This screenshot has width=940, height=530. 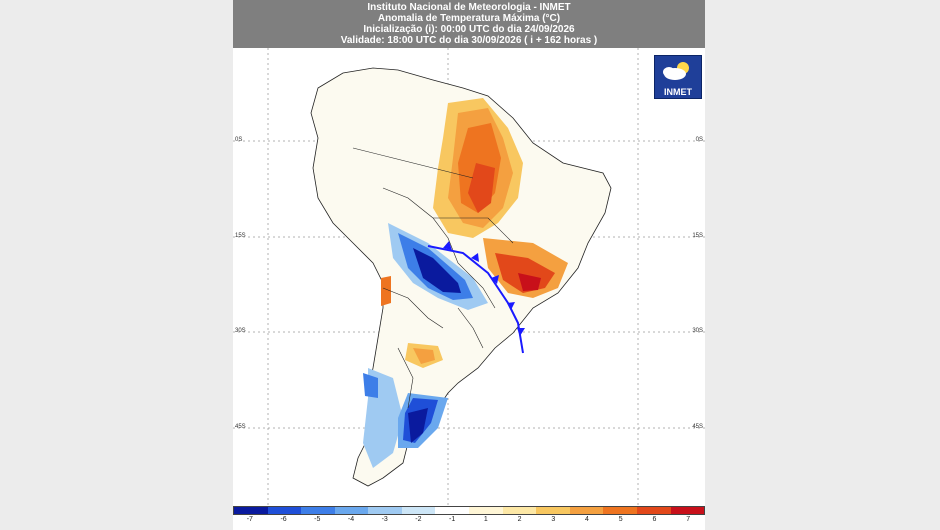 I want to click on header-variable: Anomalia de Temperatura Máxima (°C), so click(x=469, y=18).